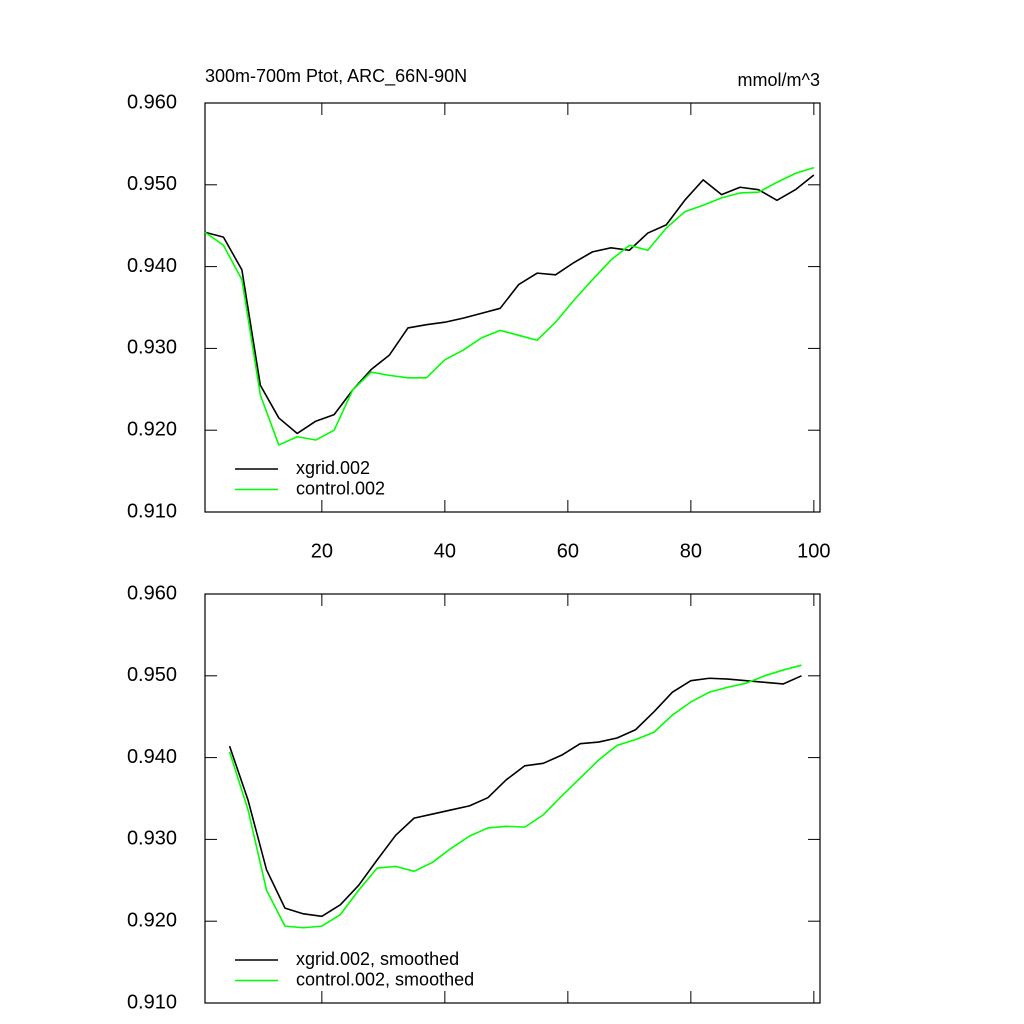 This screenshot has height=1024, width=1024. I want to click on series-line, so click(515, 796).